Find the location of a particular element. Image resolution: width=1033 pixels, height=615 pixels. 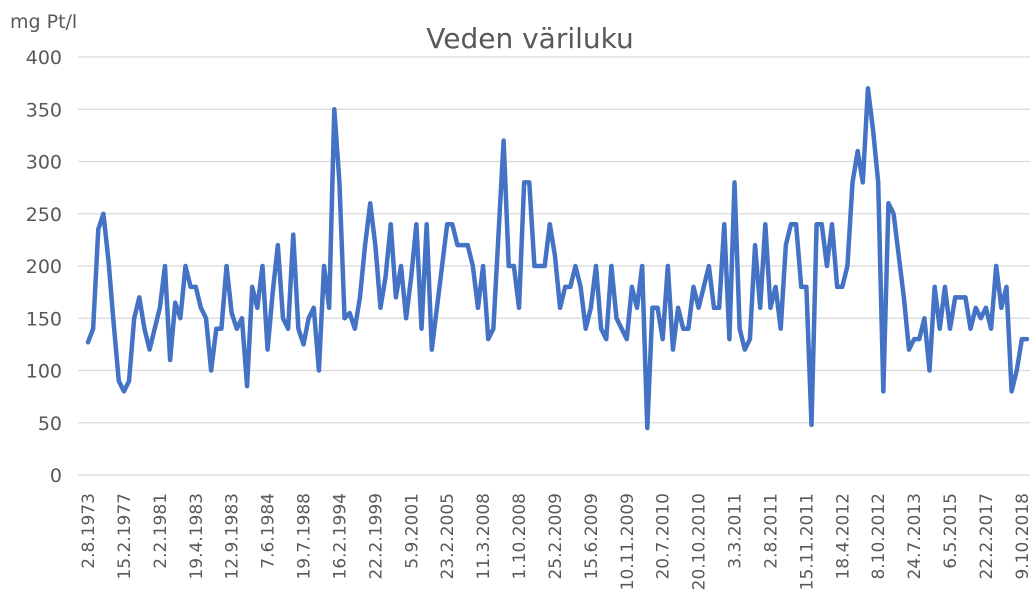

x-tick-label: 2.8.1973 is located at coordinates (89, 531).